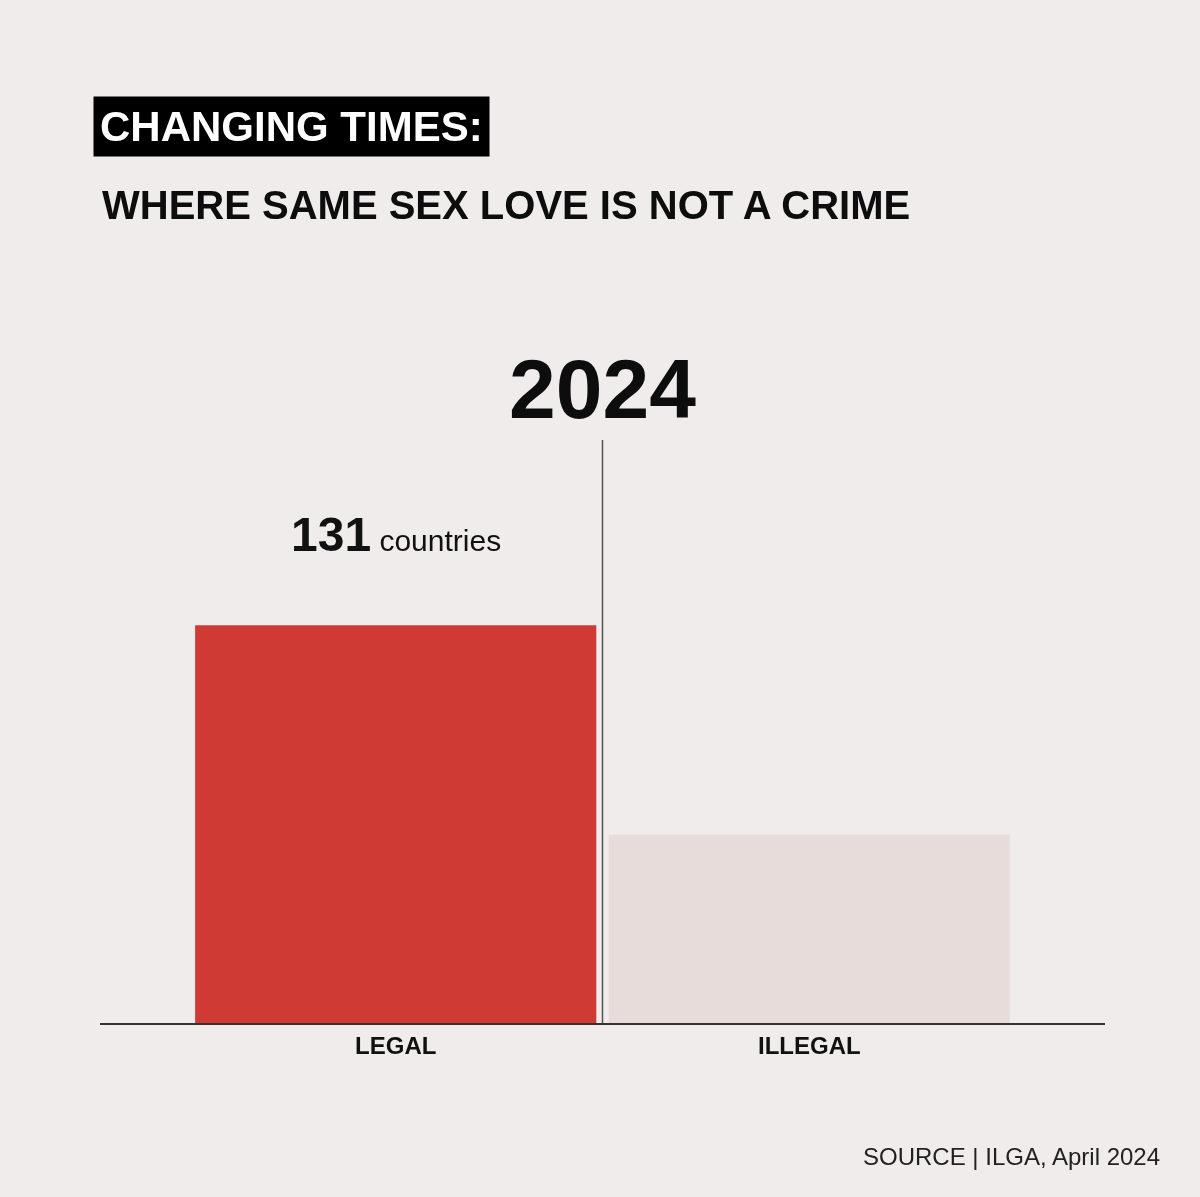 The height and width of the screenshot is (1197, 1200). Describe the element at coordinates (396, 534) in the screenshot. I see `data-label: 131 countries` at that location.